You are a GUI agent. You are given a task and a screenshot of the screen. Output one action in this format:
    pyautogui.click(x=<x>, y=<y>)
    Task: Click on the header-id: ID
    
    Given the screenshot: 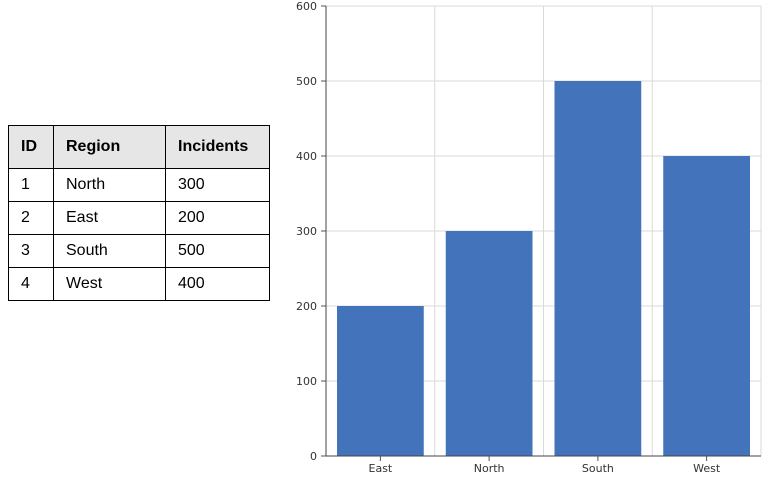 What is the action you would take?
    pyautogui.click(x=31, y=147)
    